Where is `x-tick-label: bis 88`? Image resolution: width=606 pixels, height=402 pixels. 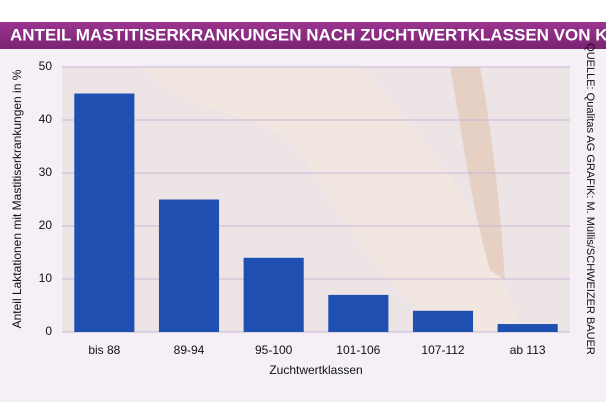 x-tick-label: bis 88 is located at coordinates (104, 350).